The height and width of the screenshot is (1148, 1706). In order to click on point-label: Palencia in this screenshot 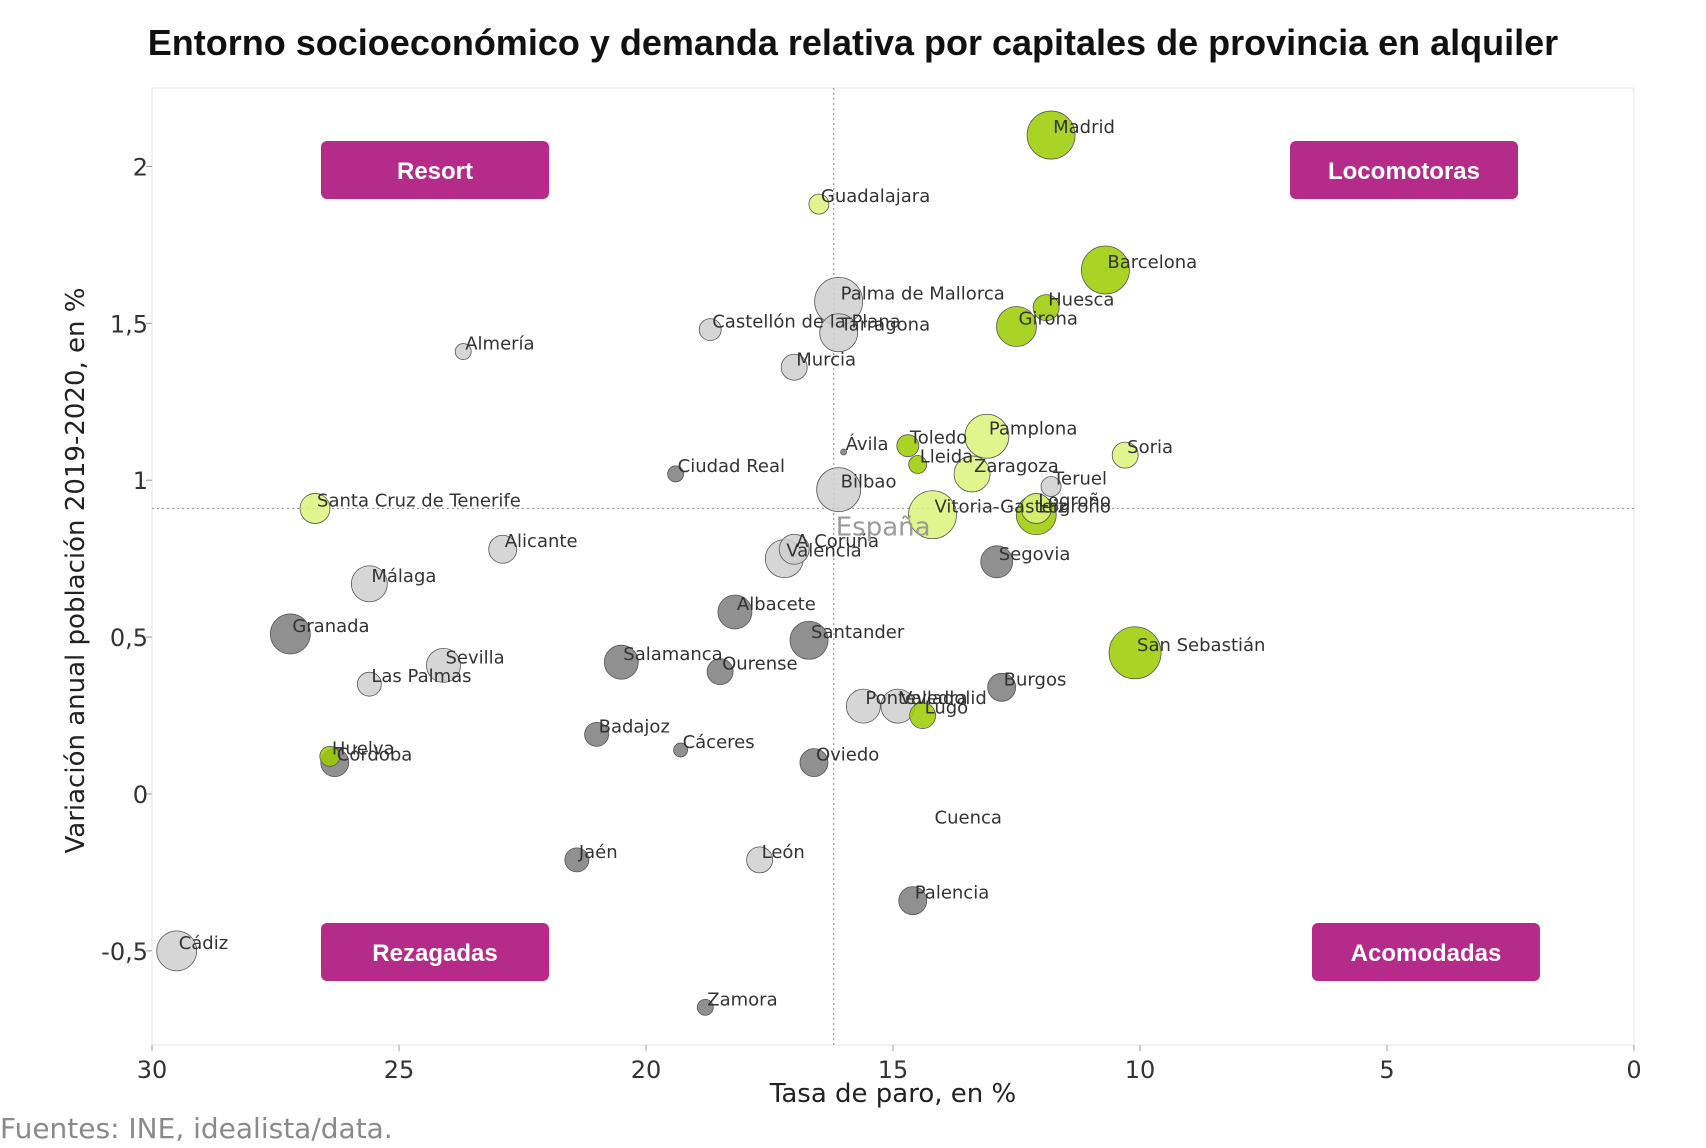, I will do `click(952, 893)`.